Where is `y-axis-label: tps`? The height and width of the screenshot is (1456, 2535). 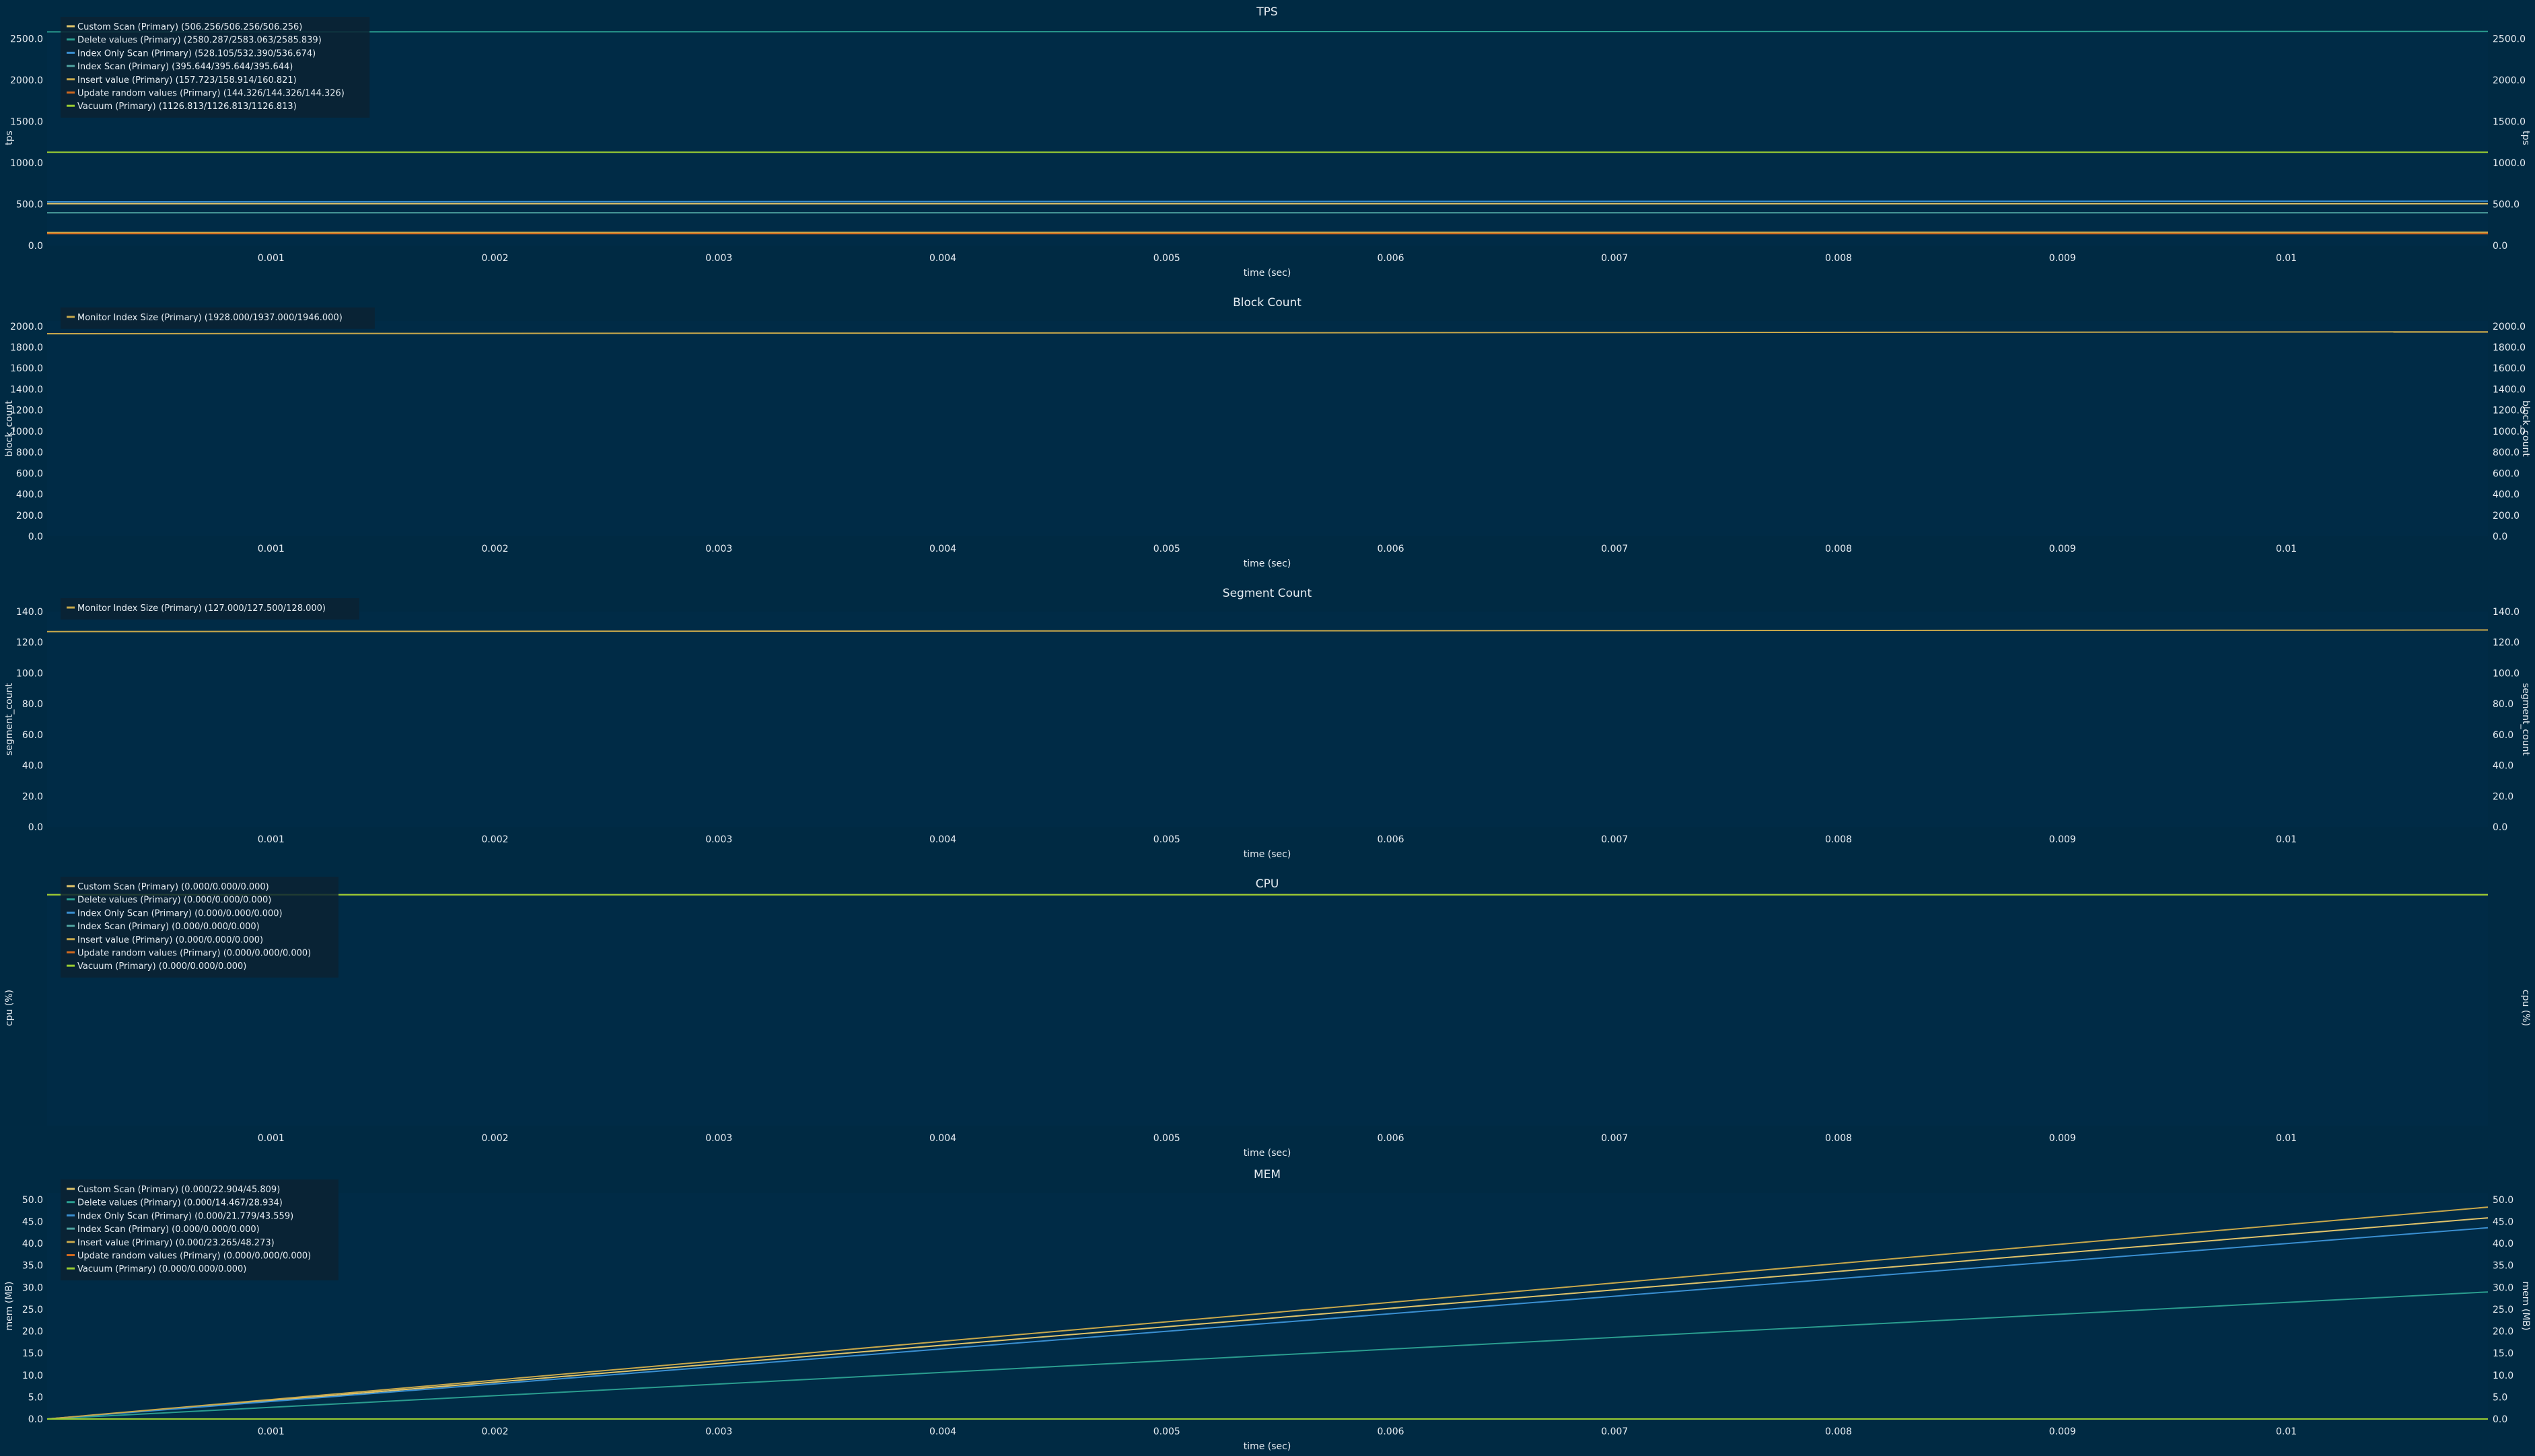 y-axis-label: tps is located at coordinates (9, 138).